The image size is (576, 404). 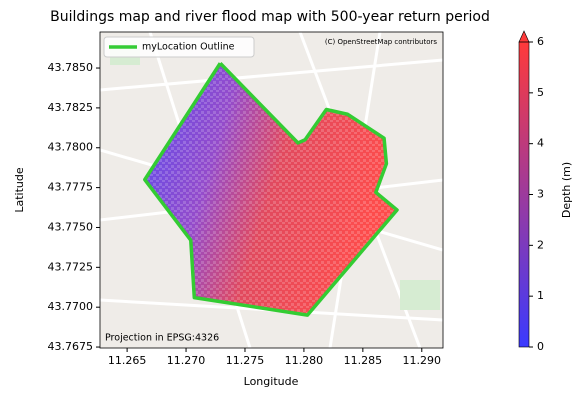 What do you see at coordinates (422, 360) in the screenshot?
I see `x-tick-label: 11.290` at bounding box center [422, 360].